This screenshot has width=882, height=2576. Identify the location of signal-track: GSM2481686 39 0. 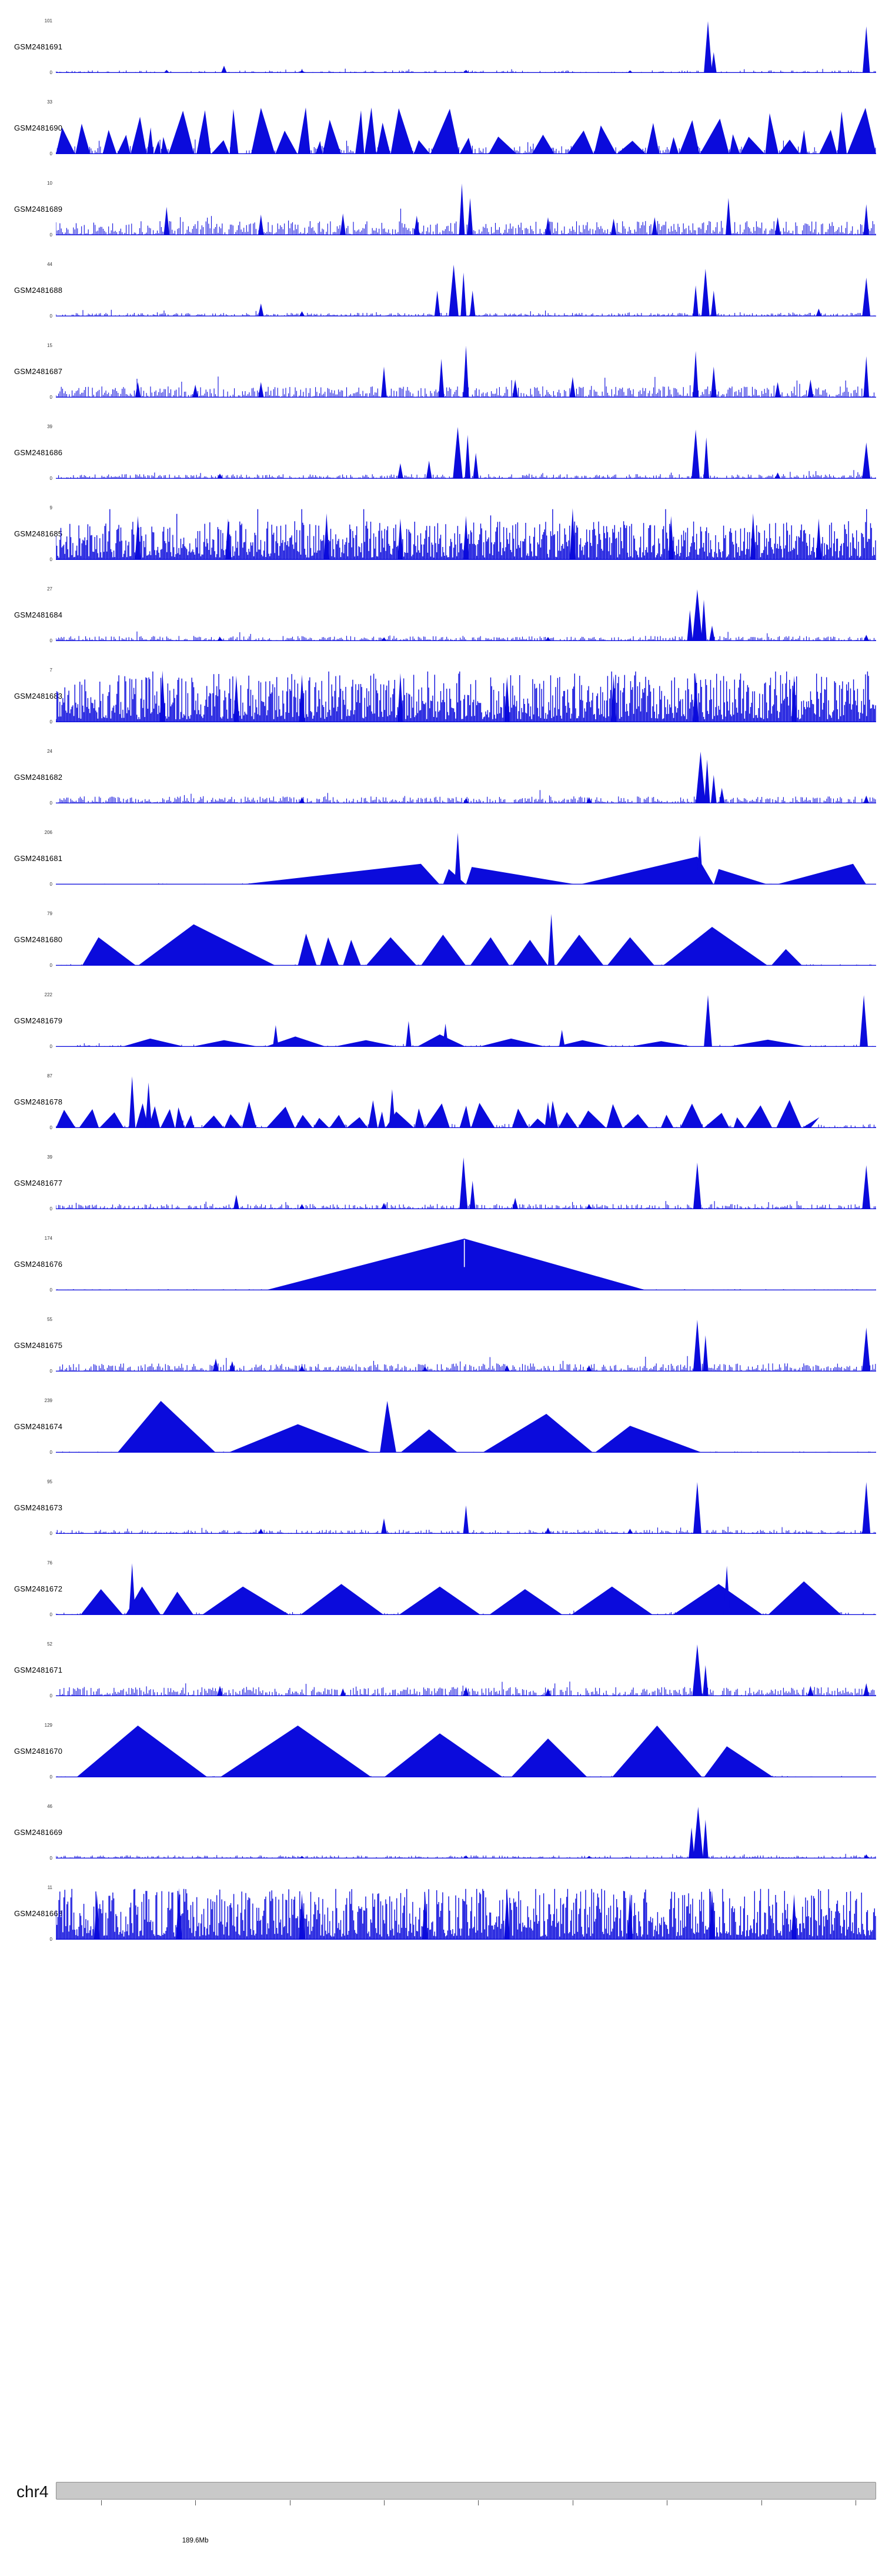
(441, 462).